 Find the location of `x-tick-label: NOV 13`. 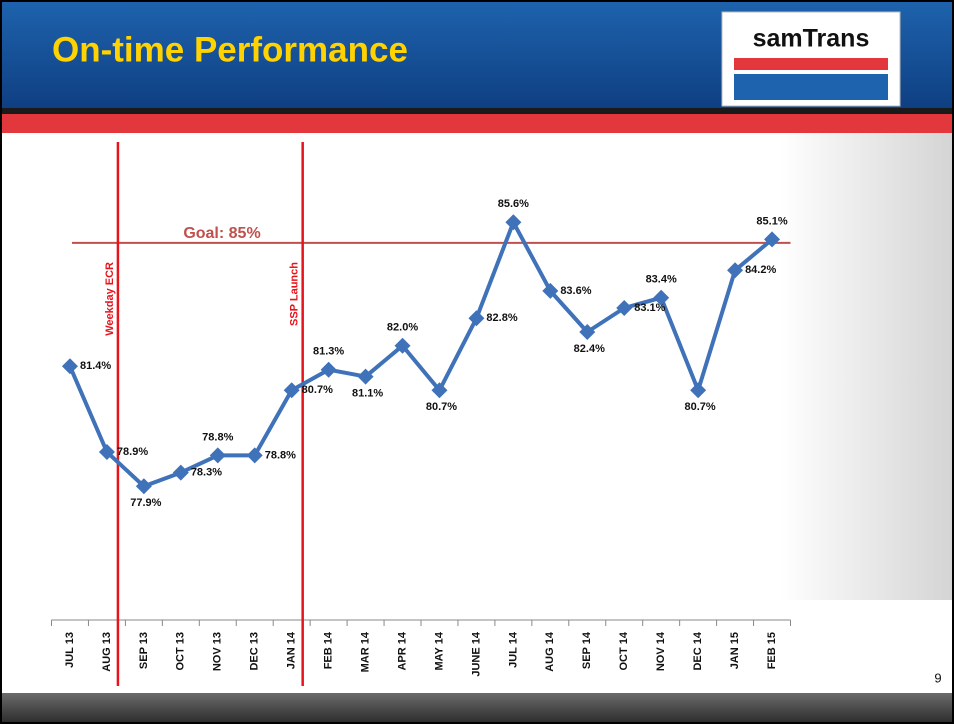

x-tick-label: NOV 13 is located at coordinates (218, 651).